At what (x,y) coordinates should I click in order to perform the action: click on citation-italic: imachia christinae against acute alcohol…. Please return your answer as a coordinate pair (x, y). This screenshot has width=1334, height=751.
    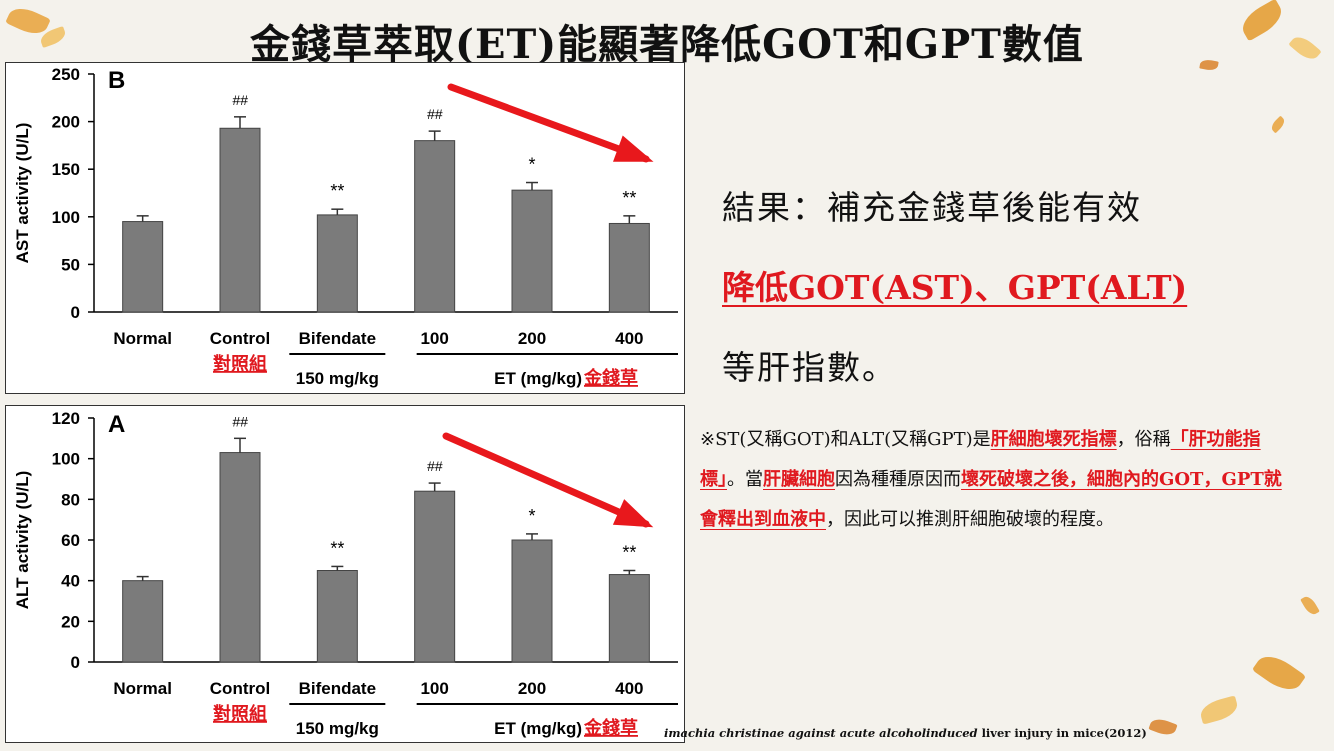
    Looking at the image, I should click on (821, 733).